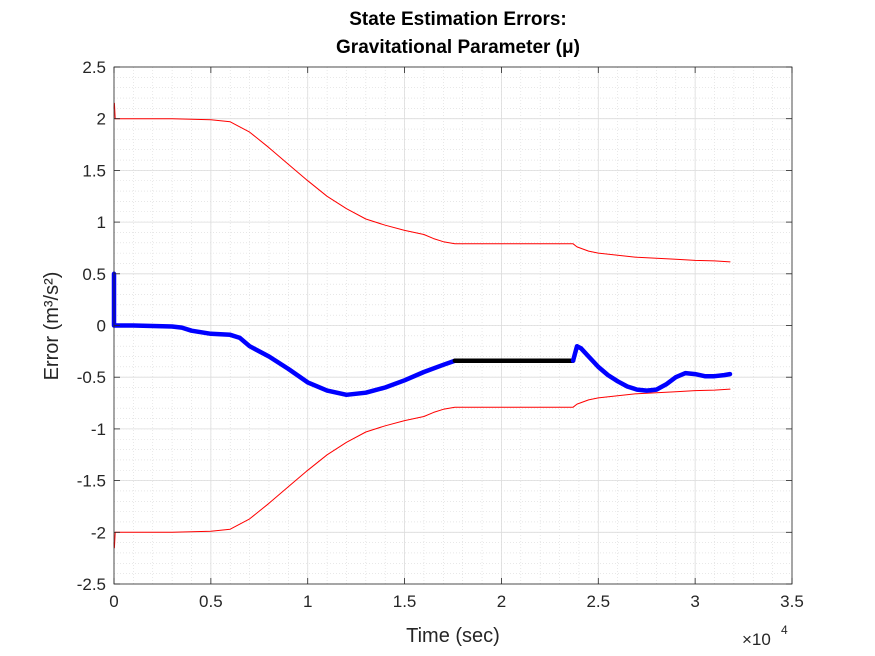 The image size is (875, 656). I want to click on x-tick-label: 0.5, so click(211, 601).